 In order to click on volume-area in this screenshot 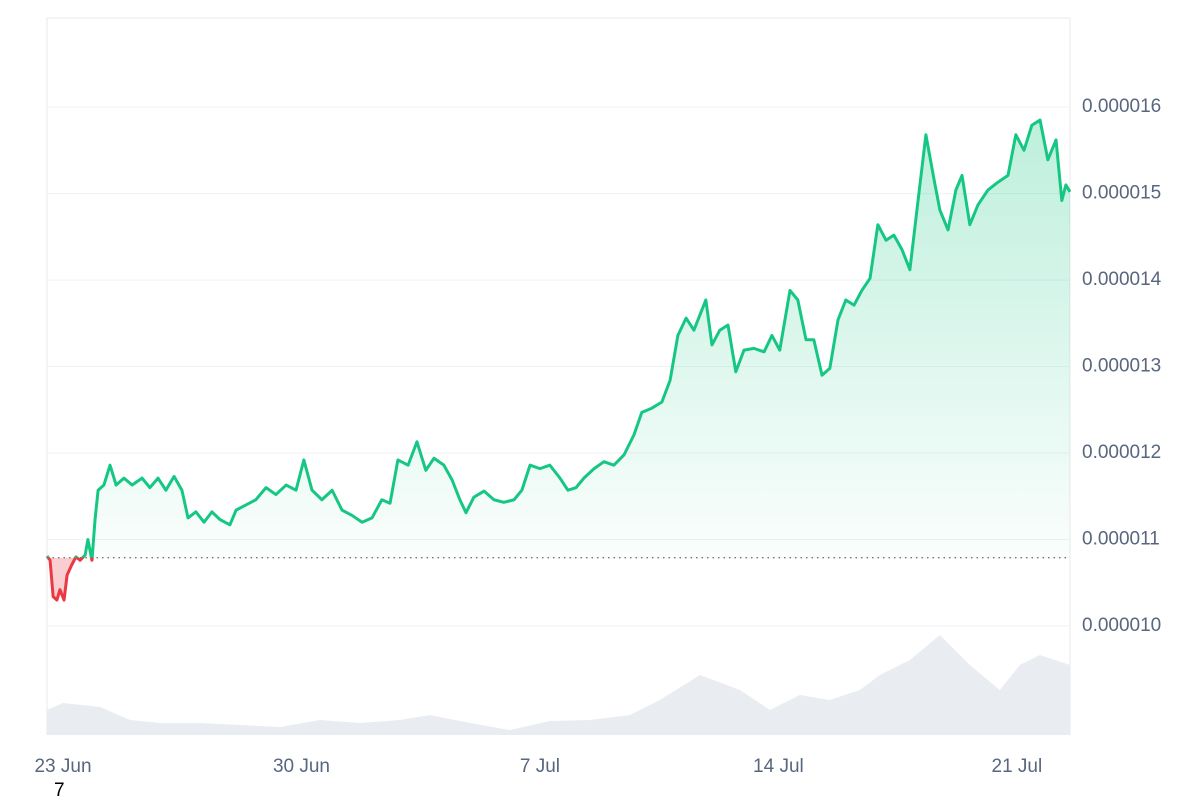, I will do `click(558, 685)`.